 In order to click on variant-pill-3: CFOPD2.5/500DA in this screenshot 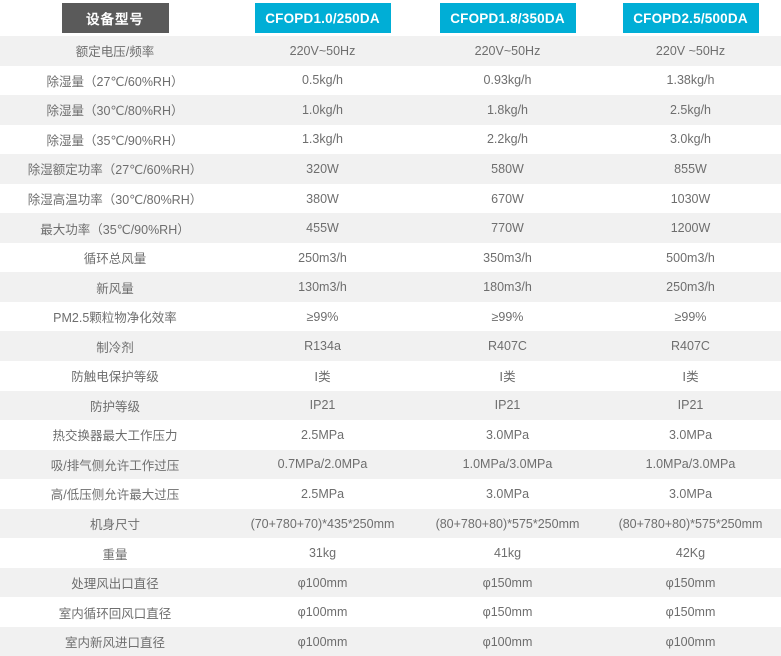, I will do `click(690, 18)`.